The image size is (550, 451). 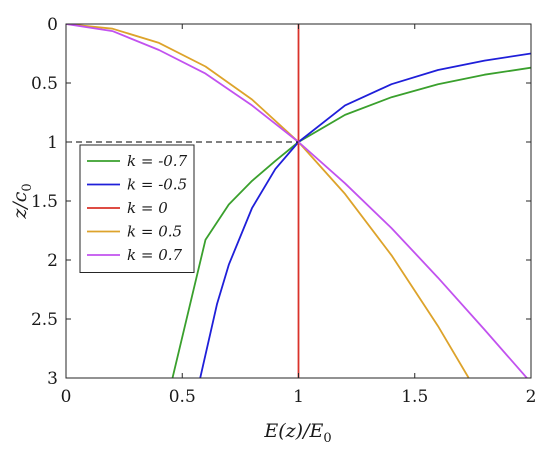 What do you see at coordinates (22, 201) in the screenshot?
I see `y-axis-label: z/c0` at bounding box center [22, 201].